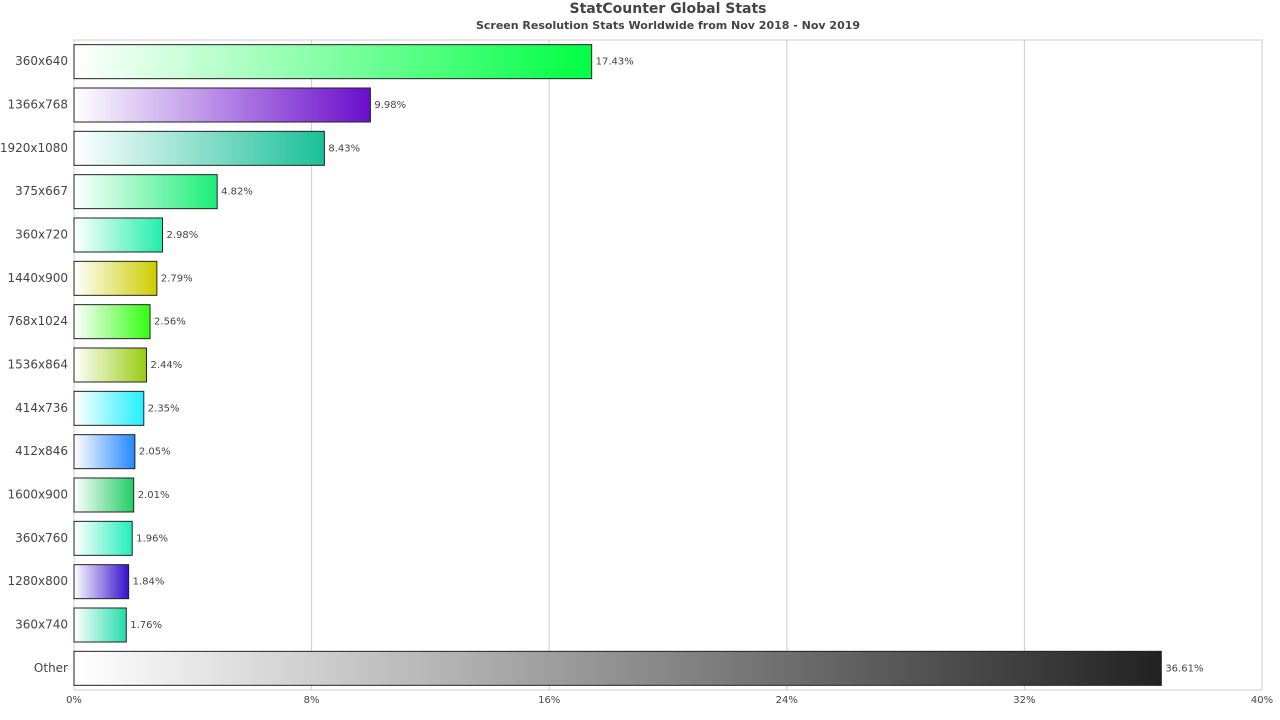  I want to click on value-label: 9.98%, so click(390, 105).